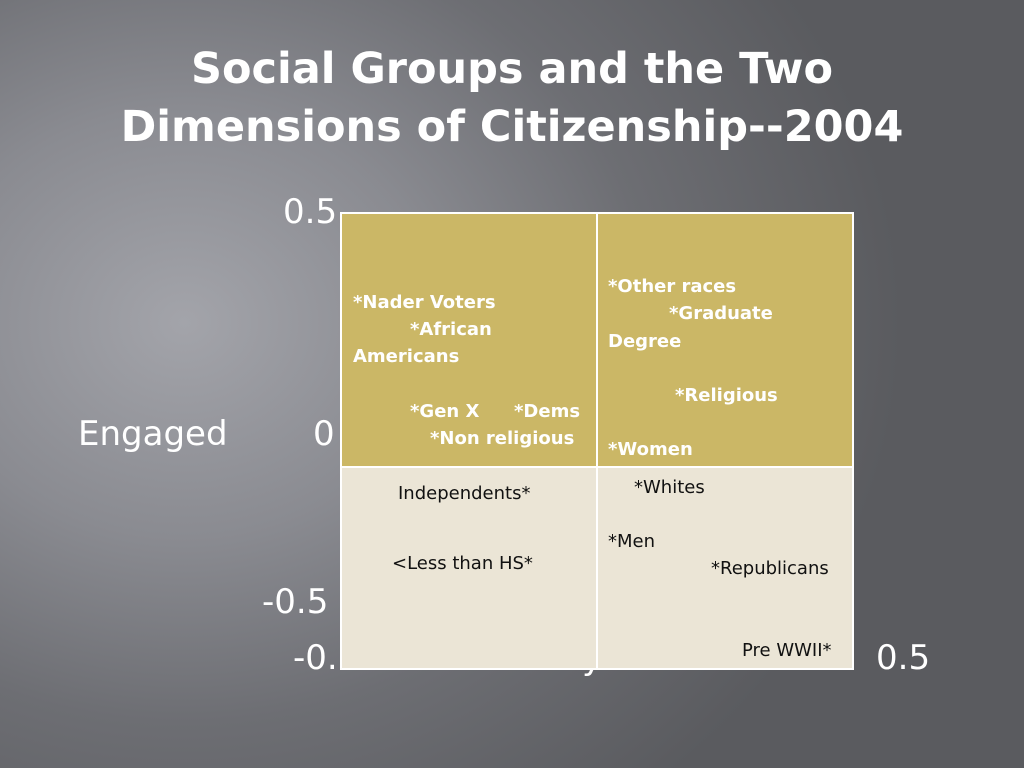  Describe the element at coordinates (424, 302) in the screenshot. I see `group-label: *Nader Voters` at that location.